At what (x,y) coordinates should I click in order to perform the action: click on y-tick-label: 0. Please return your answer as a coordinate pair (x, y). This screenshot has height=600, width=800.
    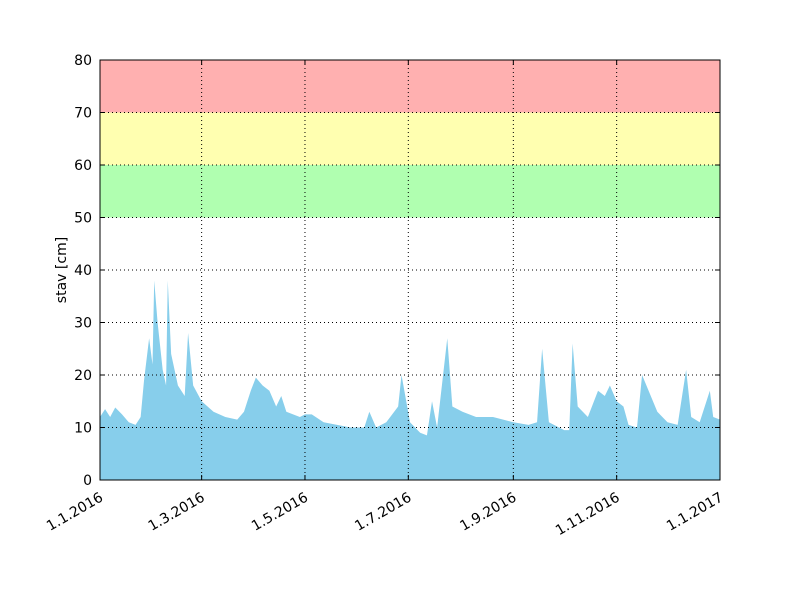
    Looking at the image, I should click on (87, 481).